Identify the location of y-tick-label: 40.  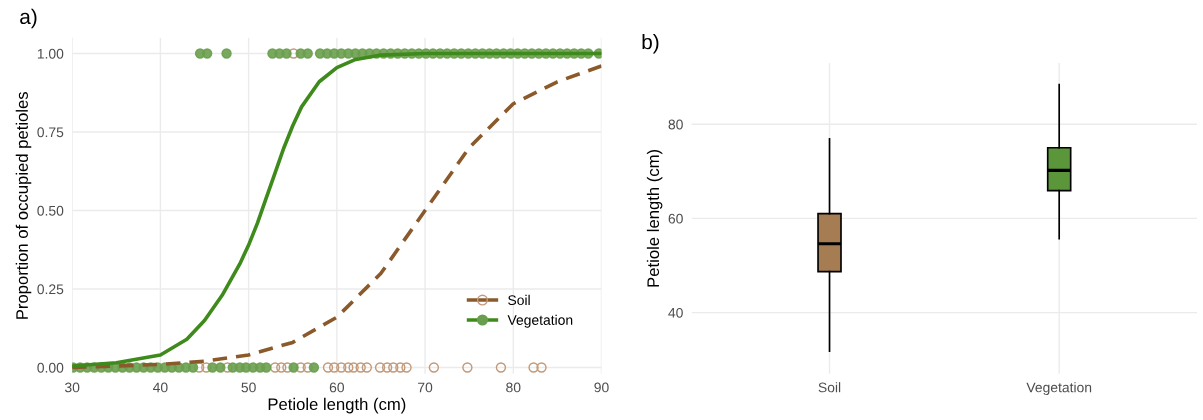
(675, 312).